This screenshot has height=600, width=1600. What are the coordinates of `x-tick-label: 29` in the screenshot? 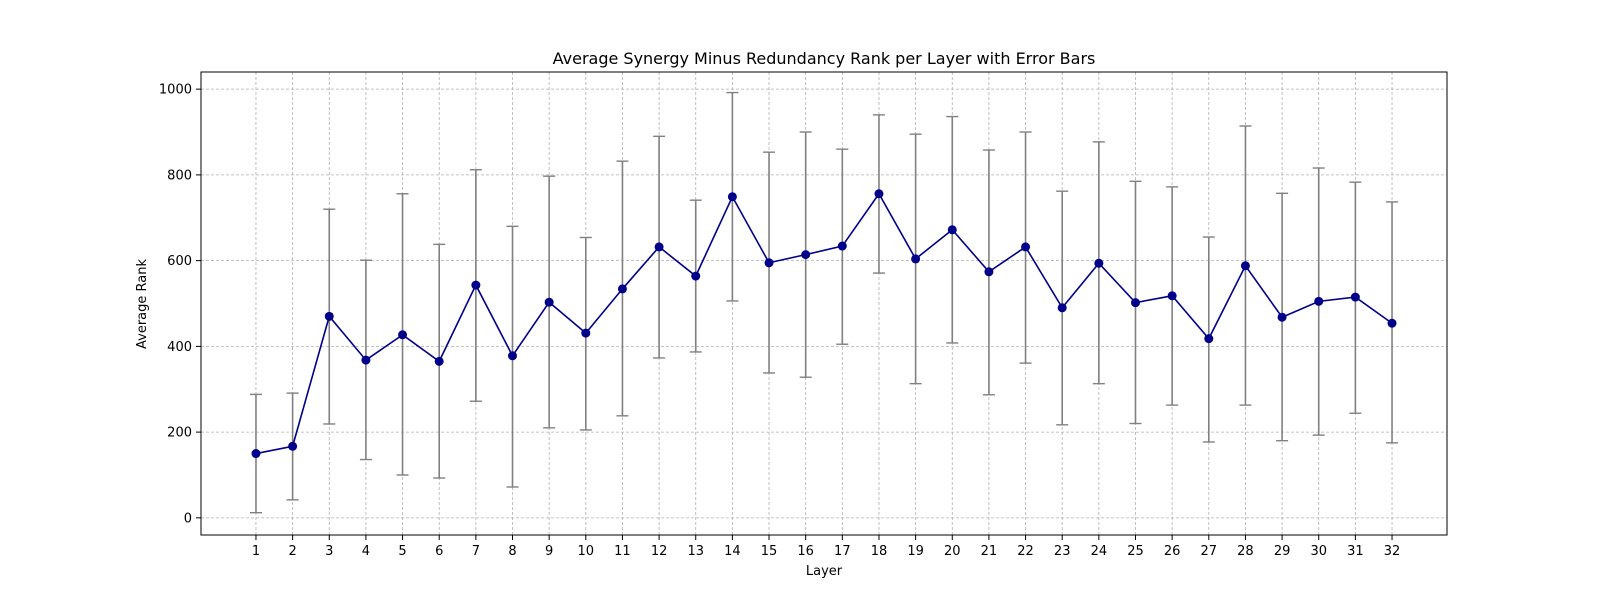 It's located at (1282, 551).